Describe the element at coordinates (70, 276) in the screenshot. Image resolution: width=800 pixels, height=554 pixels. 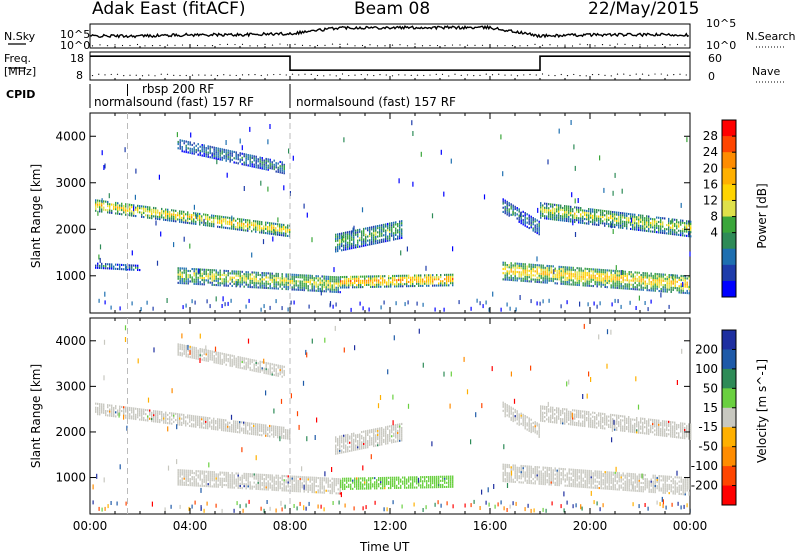
I see `power-ytick-label: 1000` at that location.